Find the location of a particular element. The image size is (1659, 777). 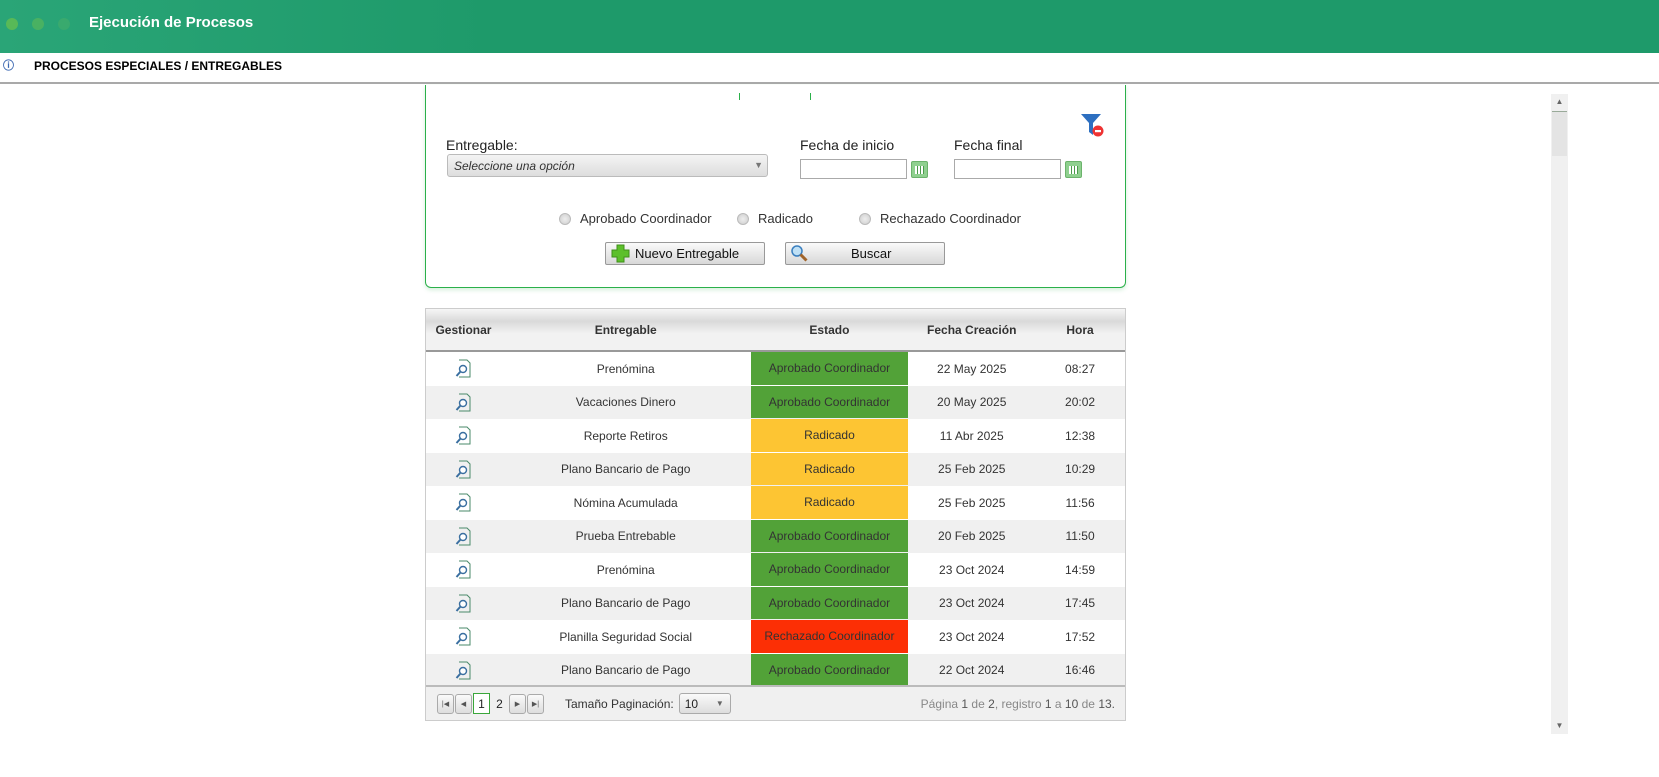

fecha-inicio-label: Fecha de inicio is located at coordinates (847, 145).